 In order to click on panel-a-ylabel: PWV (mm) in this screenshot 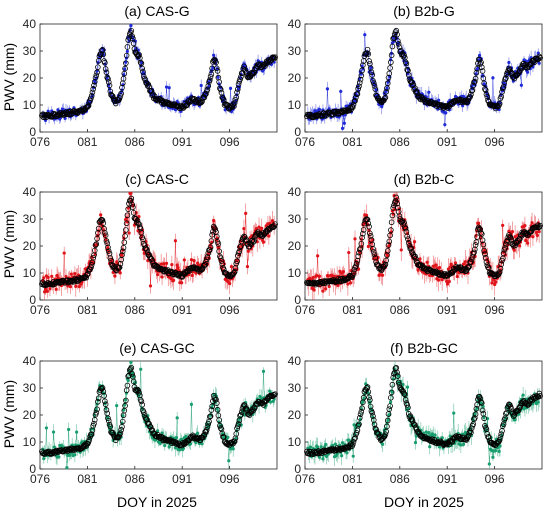, I will do `click(9, 77)`.